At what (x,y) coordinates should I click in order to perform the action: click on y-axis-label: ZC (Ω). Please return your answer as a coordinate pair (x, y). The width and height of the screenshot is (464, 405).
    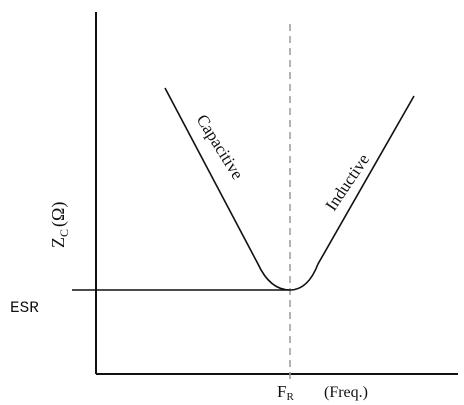
    Looking at the image, I should click on (59, 225).